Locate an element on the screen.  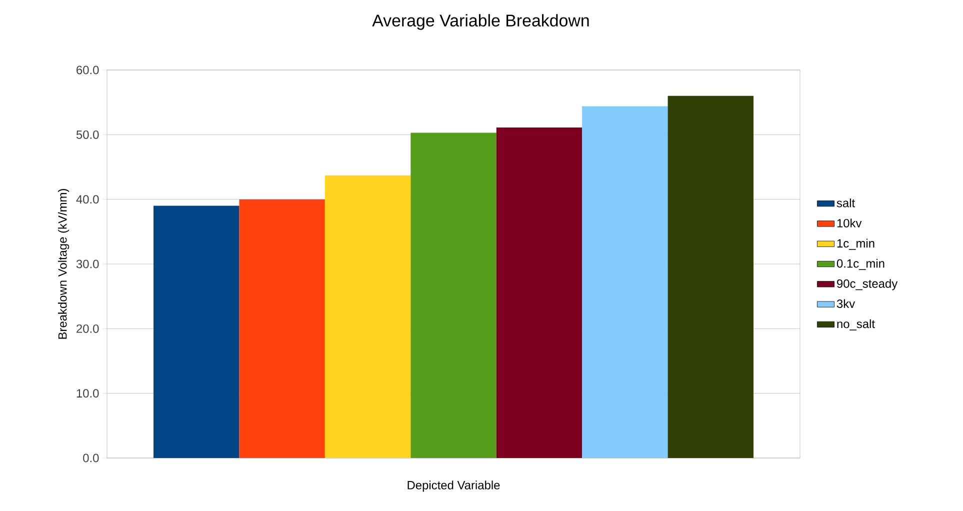
y-tick-label: 20.0 is located at coordinates (87, 328).